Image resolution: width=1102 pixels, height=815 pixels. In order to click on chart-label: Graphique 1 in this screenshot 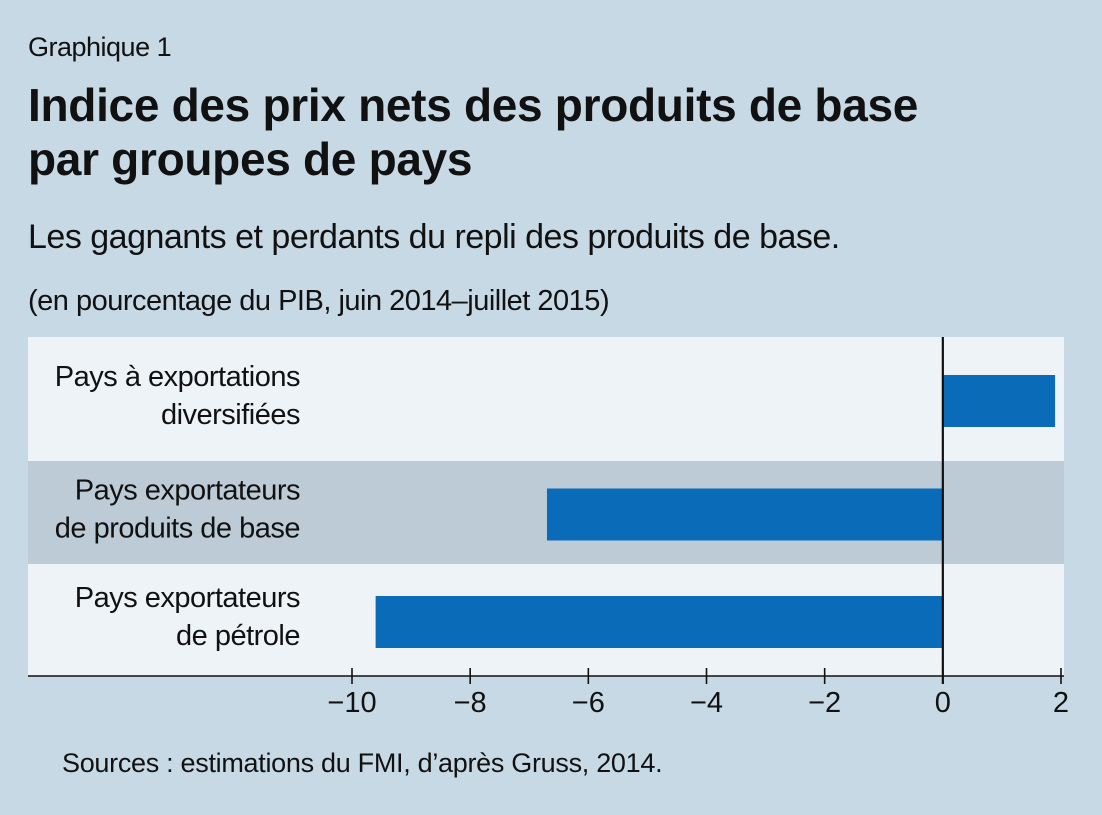, I will do `click(100, 47)`.